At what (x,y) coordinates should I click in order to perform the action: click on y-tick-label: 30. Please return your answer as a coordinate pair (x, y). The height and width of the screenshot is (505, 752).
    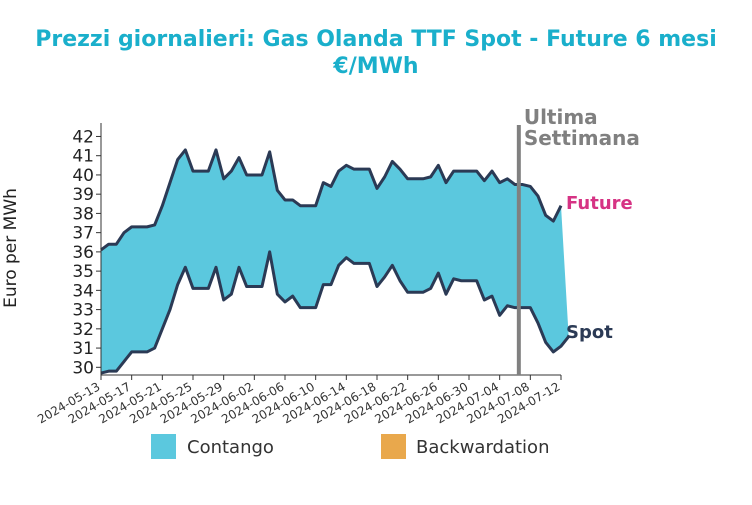
    Looking at the image, I should click on (83, 368).